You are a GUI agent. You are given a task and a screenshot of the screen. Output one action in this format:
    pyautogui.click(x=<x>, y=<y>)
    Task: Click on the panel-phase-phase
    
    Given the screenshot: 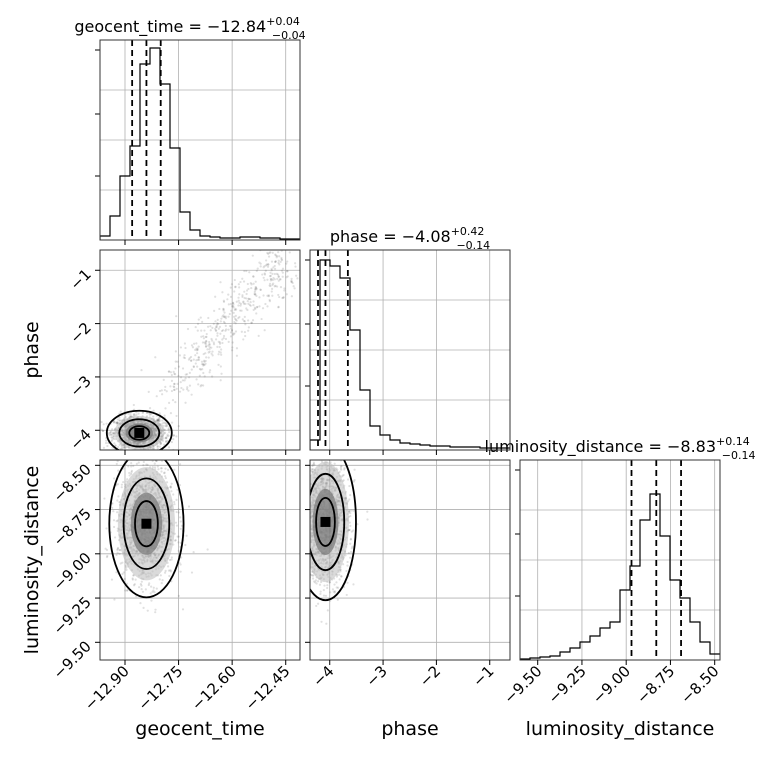 What is the action you would take?
    pyautogui.click(x=408, y=352)
    